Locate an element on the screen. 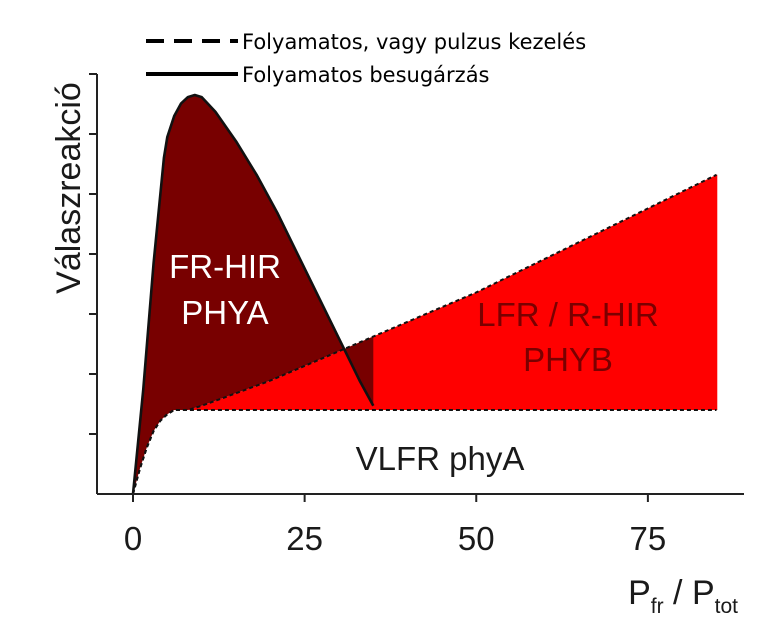 The width and height of the screenshot is (784, 620). region-label-vlfr-phya-line1: VLFR phyA is located at coordinates (440, 458).